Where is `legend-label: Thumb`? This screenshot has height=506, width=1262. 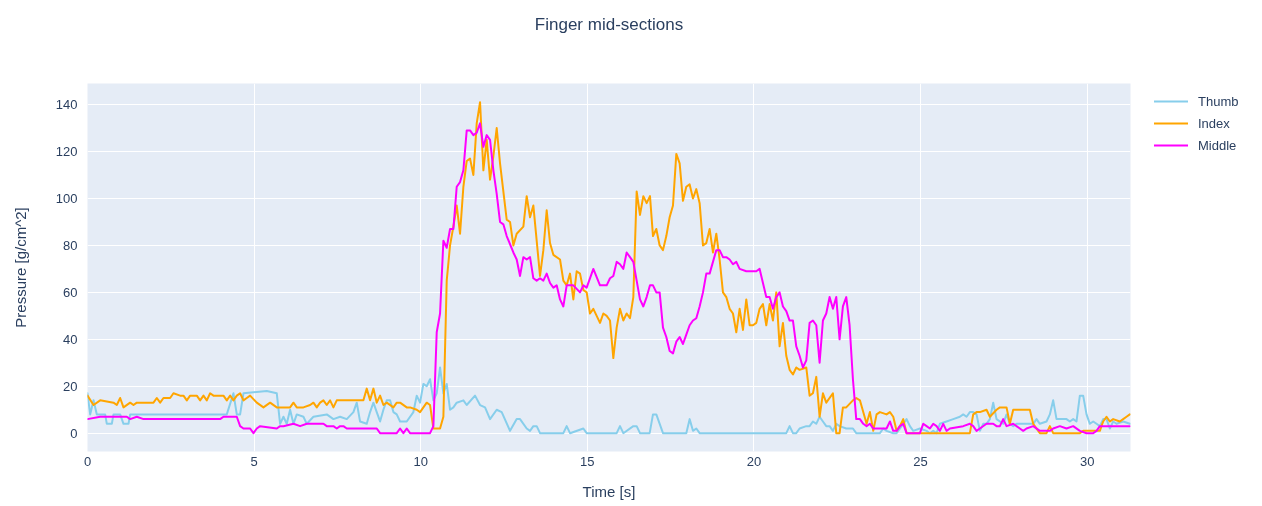 legend-label: Thumb is located at coordinates (1218, 101).